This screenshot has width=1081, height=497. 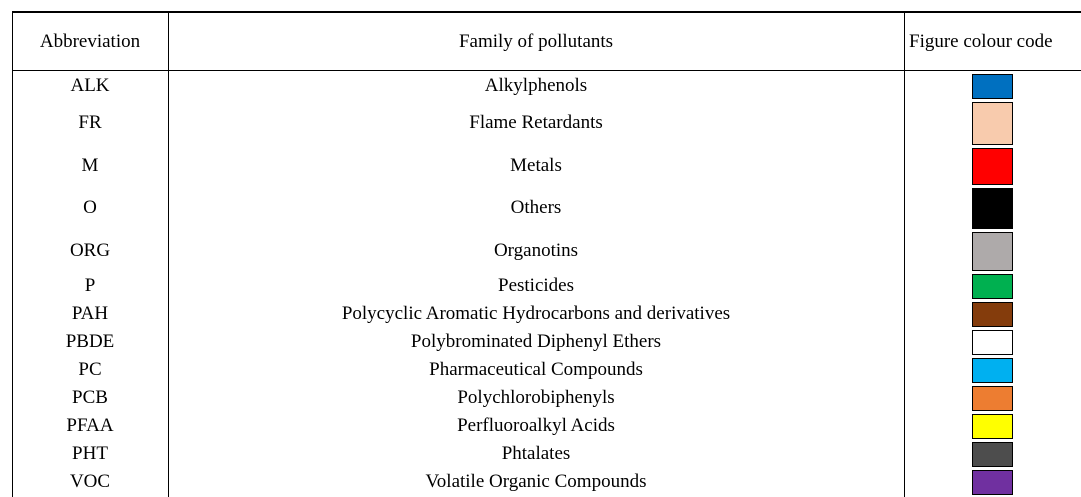 What do you see at coordinates (90, 250) in the screenshot?
I see `abbreviation-cell: ORG` at bounding box center [90, 250].